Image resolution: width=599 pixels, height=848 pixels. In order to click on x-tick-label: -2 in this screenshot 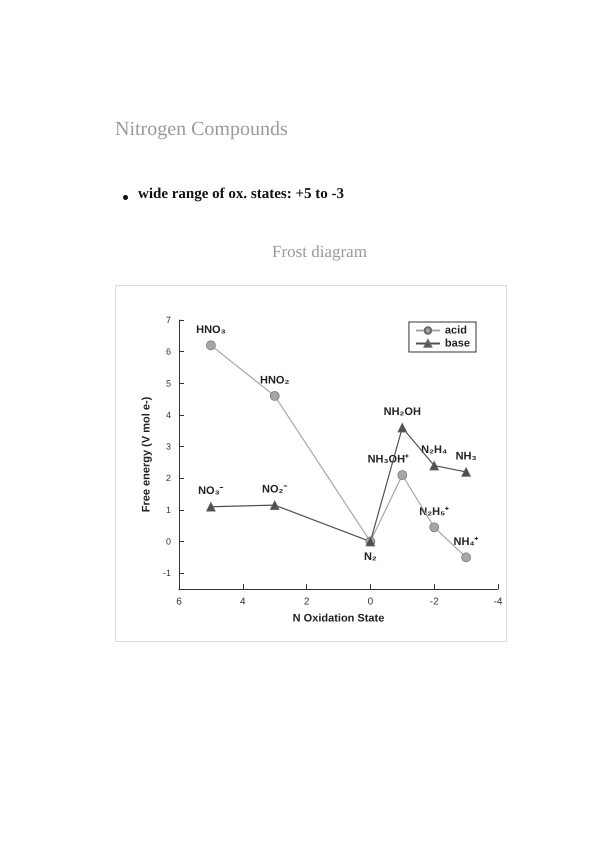, I will do `click(435, 602)`.